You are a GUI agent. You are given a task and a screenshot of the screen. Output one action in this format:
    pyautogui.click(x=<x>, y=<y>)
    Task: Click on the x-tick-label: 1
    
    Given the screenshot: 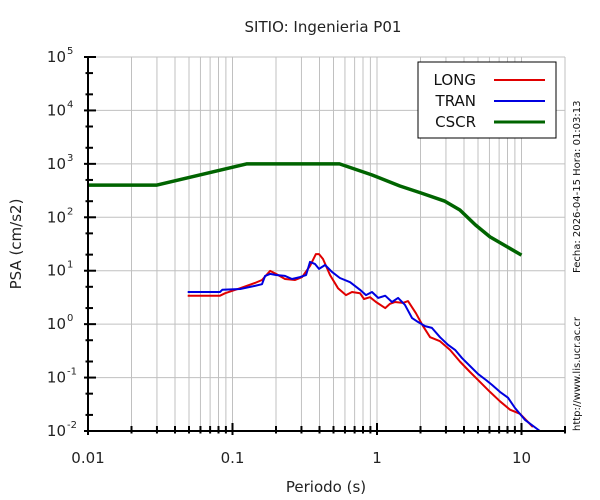 What is the action you would take?
    pyautogui.click(x=377, y=458)
    